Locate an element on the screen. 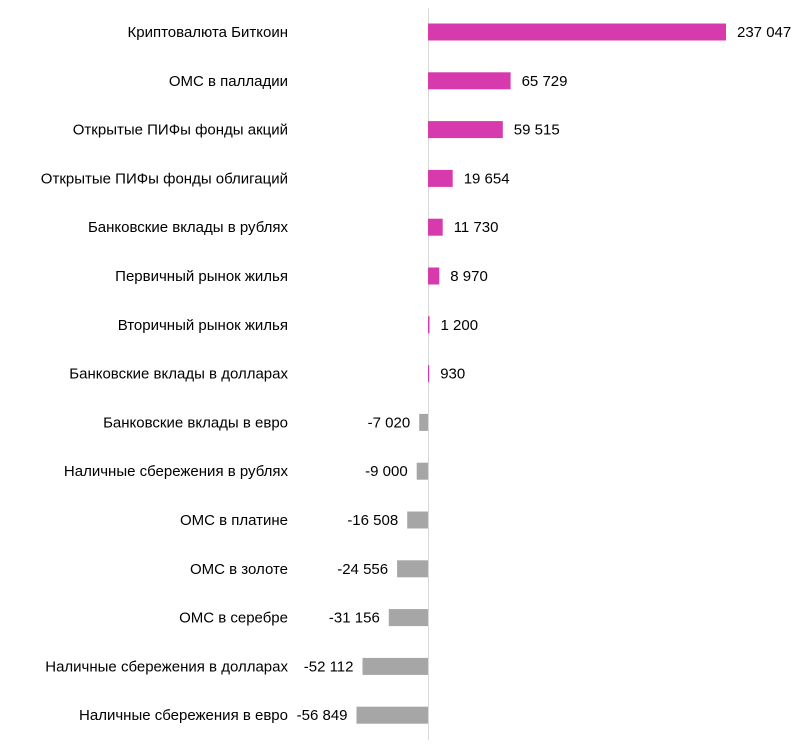  category-label: Наличные сбережения в долларах is located at coordinates (166, 666).